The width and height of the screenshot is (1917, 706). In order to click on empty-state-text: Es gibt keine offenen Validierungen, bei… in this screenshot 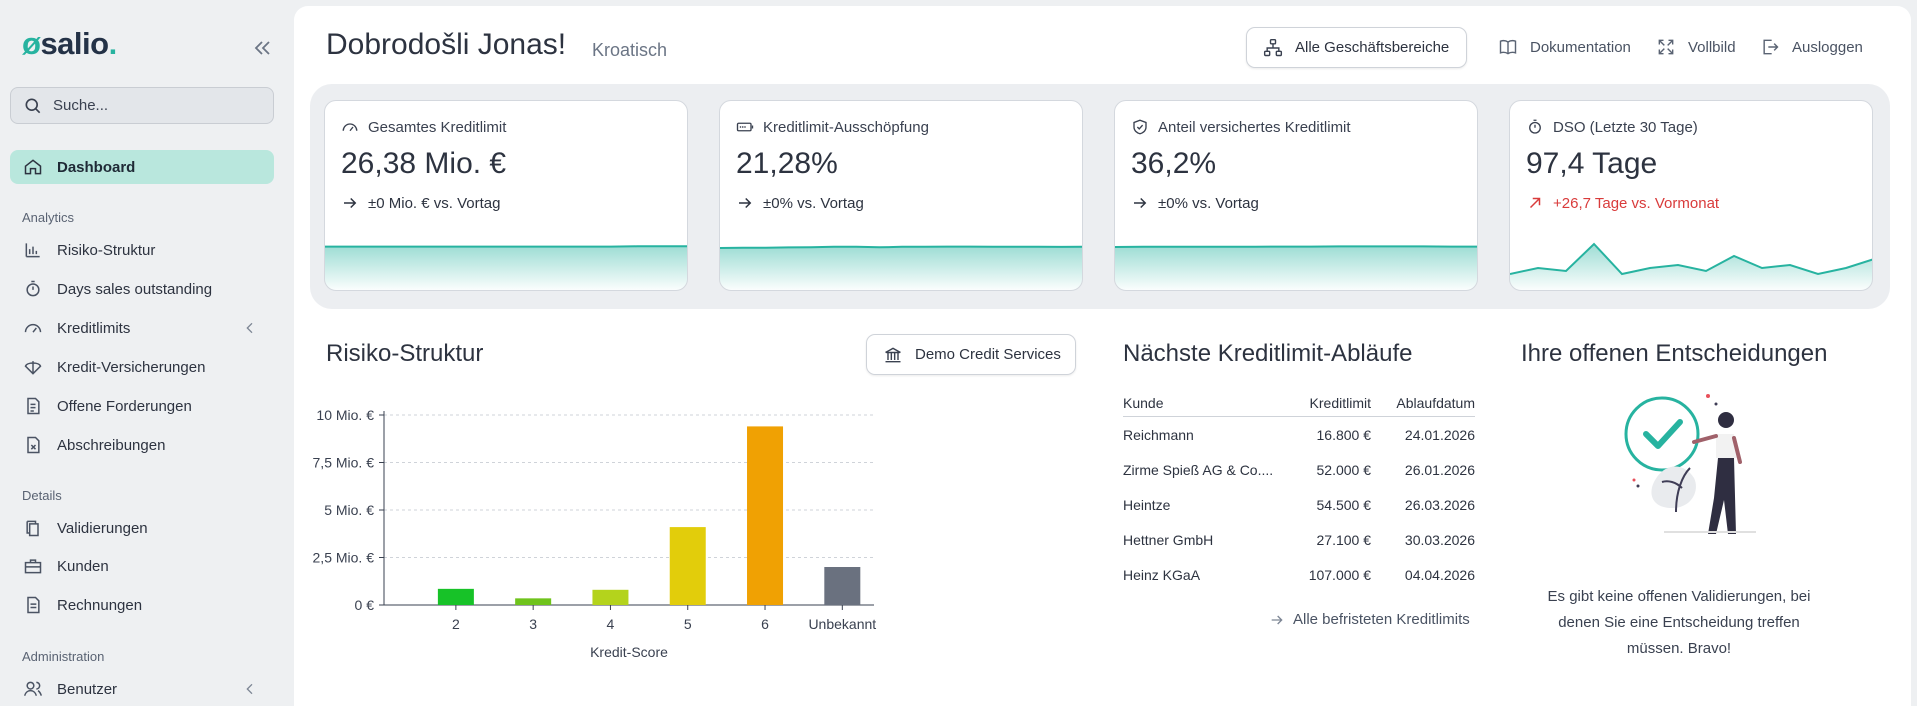, I will do `click(1679, 622)`.